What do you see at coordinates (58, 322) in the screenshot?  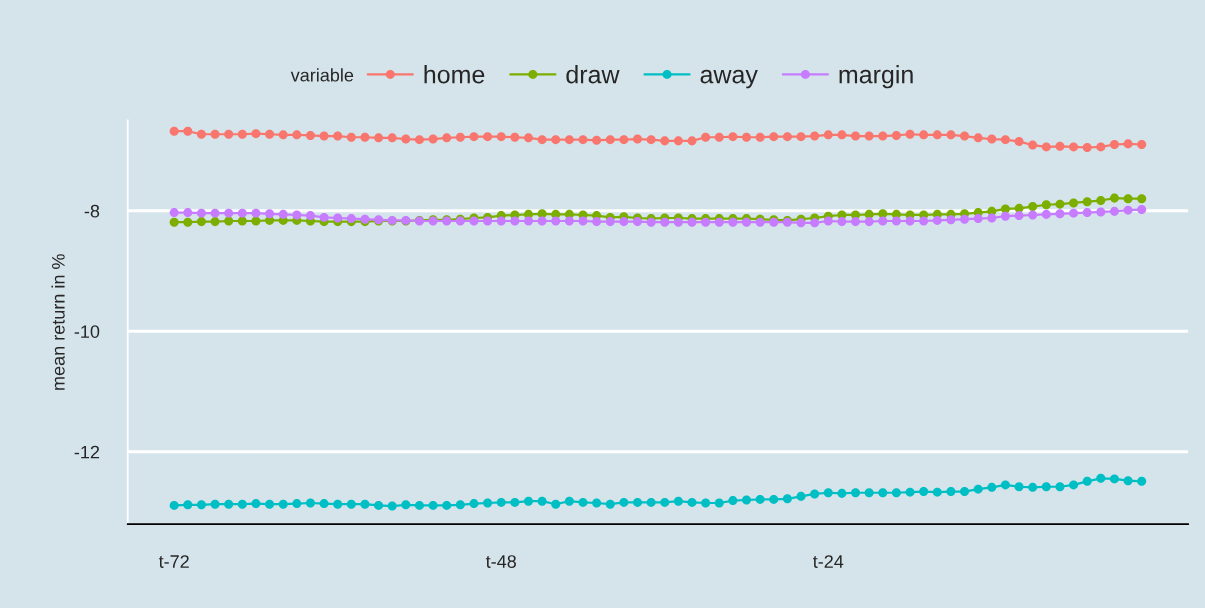 I see `y-axis-title: mean return in %` at bounding box center [58, 322].